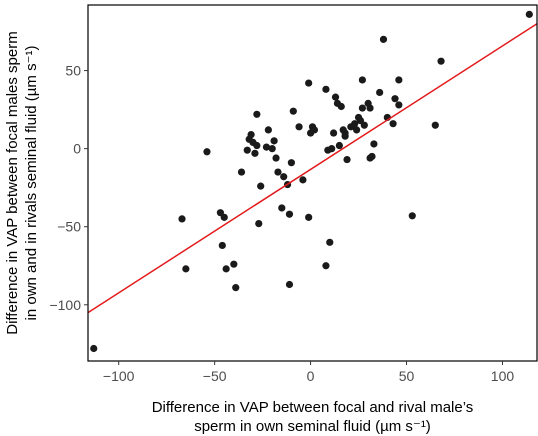  I want to click on x-tick-label: 0, so click(311, 376).